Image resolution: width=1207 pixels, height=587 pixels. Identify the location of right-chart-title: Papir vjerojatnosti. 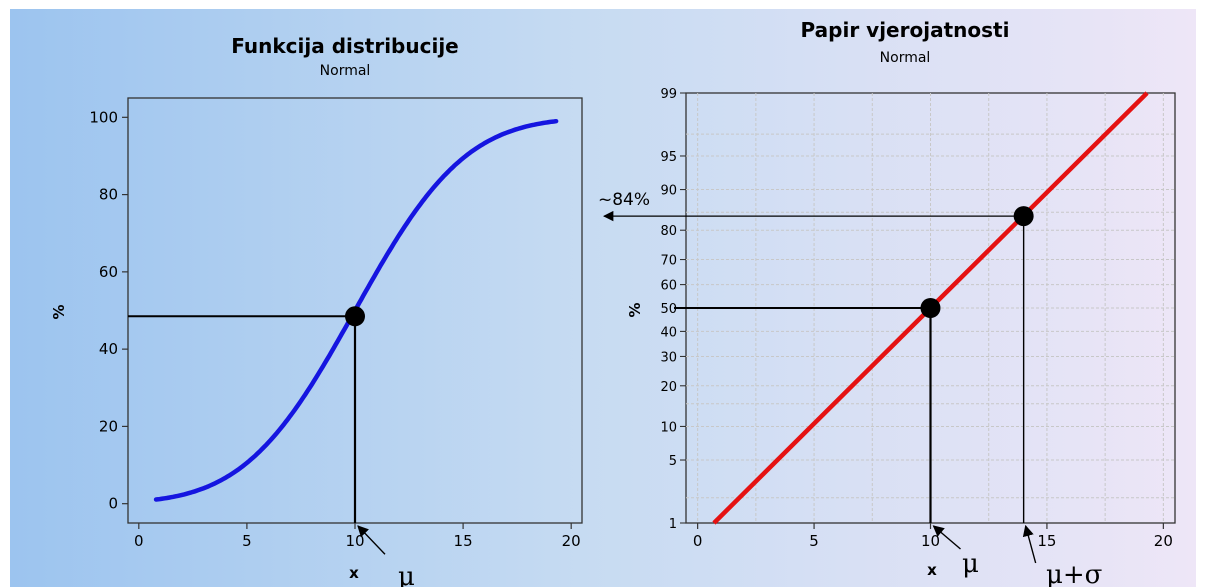
(905, 30).